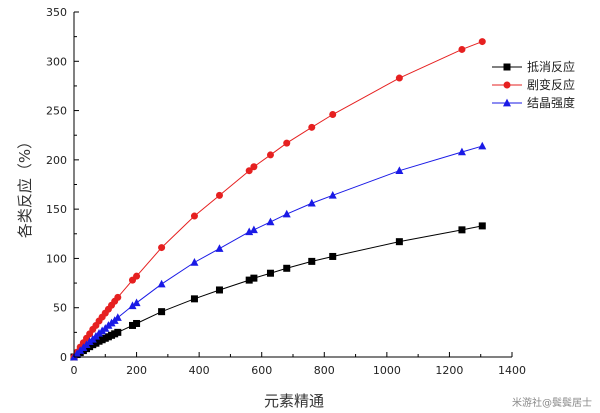 The width and height of the screenshot is (600, 413). I want to click on y-tick-label: 150, so click(56, 209).